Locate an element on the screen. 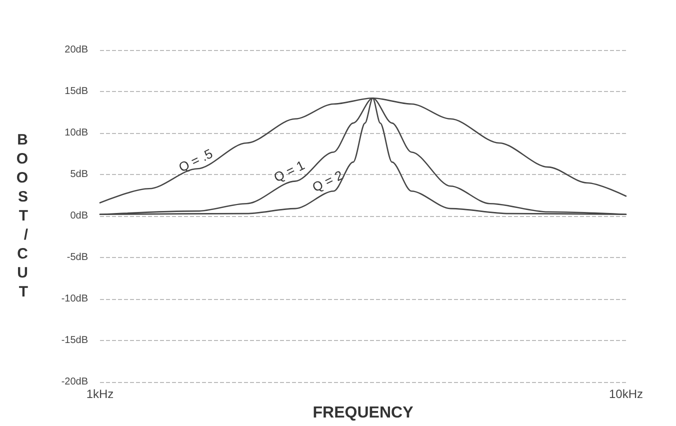 This screenshot has width=676, height=426. y-tick-label: 0dB is located at coordinates (79, 216).